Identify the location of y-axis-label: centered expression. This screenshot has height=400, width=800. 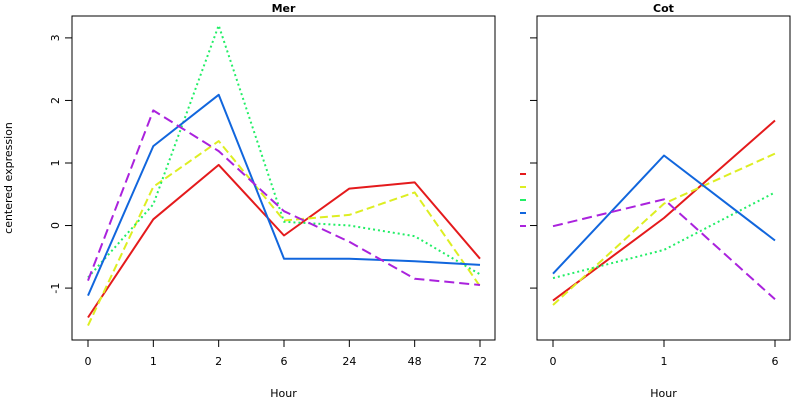
(8, 178).